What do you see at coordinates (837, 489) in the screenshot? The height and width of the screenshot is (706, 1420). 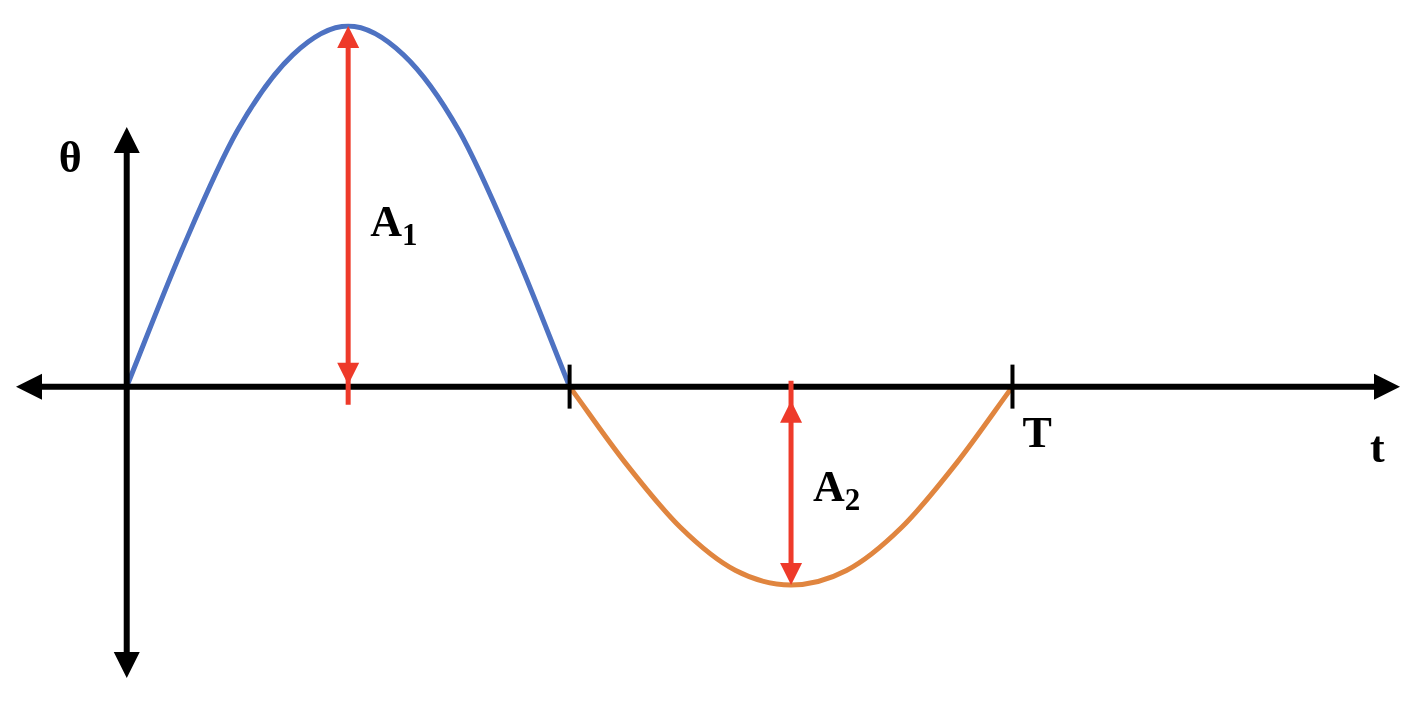 I see `annotation: A$_{2}$` at bounding box center [837, 489].